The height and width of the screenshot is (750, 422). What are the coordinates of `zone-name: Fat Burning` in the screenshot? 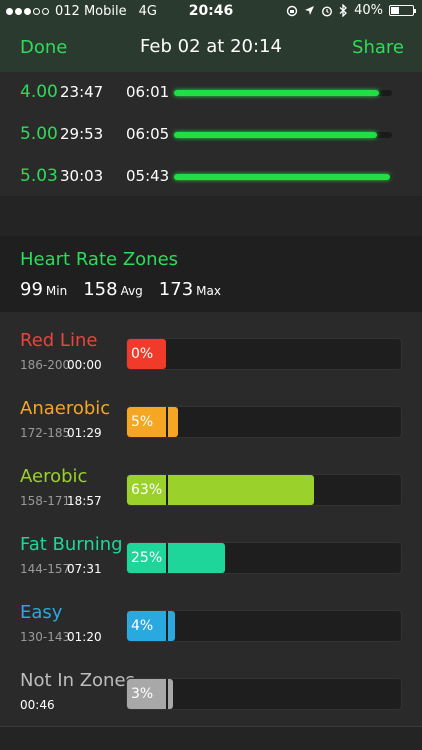 It's located at (71, 544).